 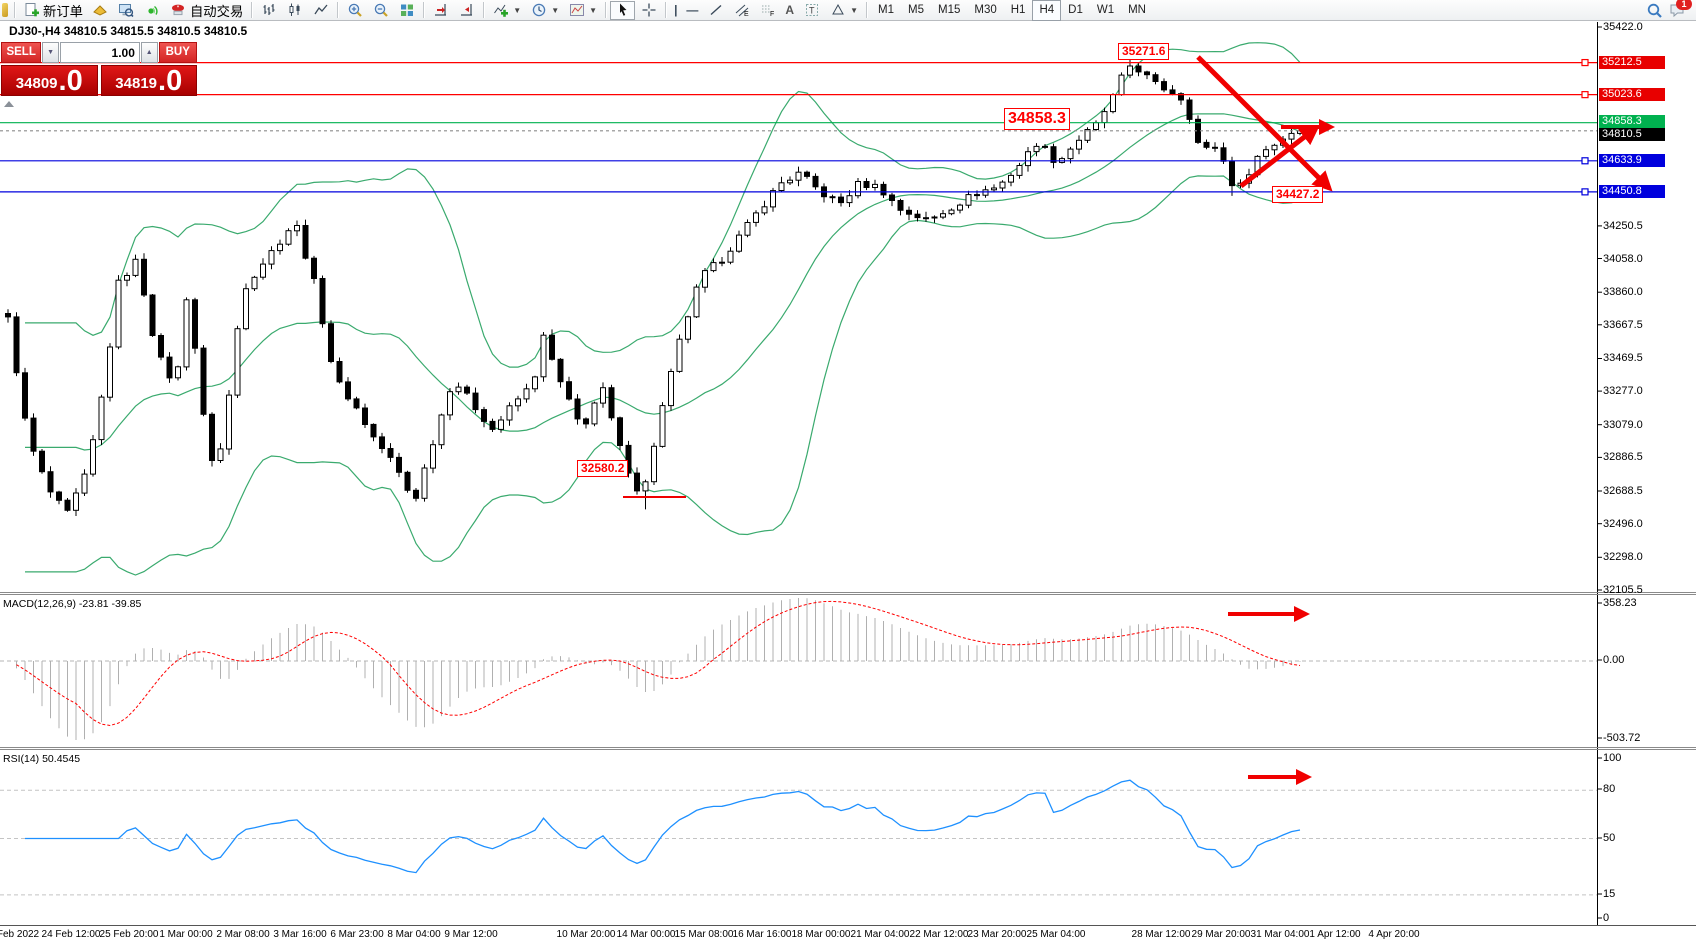 What do you see at coordinates (1623, 27) in the screenshot?
I see `price-tick: 35422.0` at bounding box center [1623, 27].